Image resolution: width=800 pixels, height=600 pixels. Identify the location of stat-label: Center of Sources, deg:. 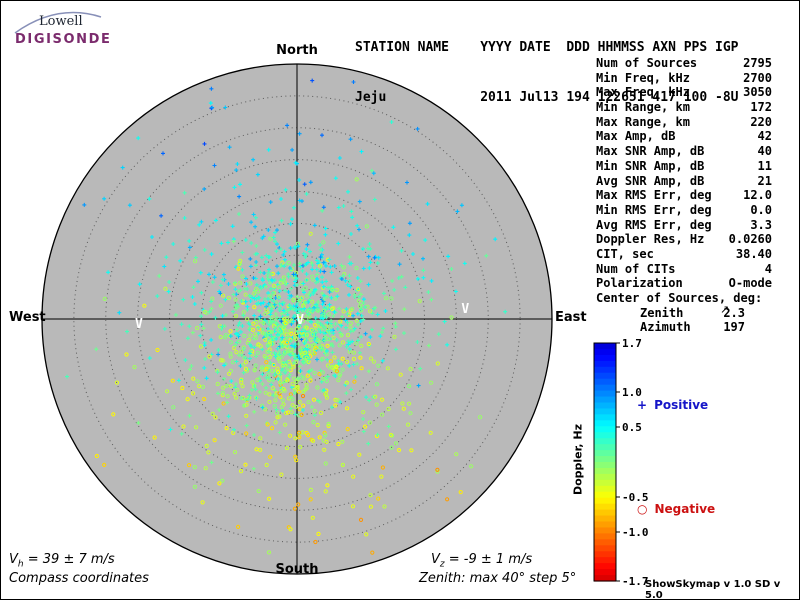
(679, 298).